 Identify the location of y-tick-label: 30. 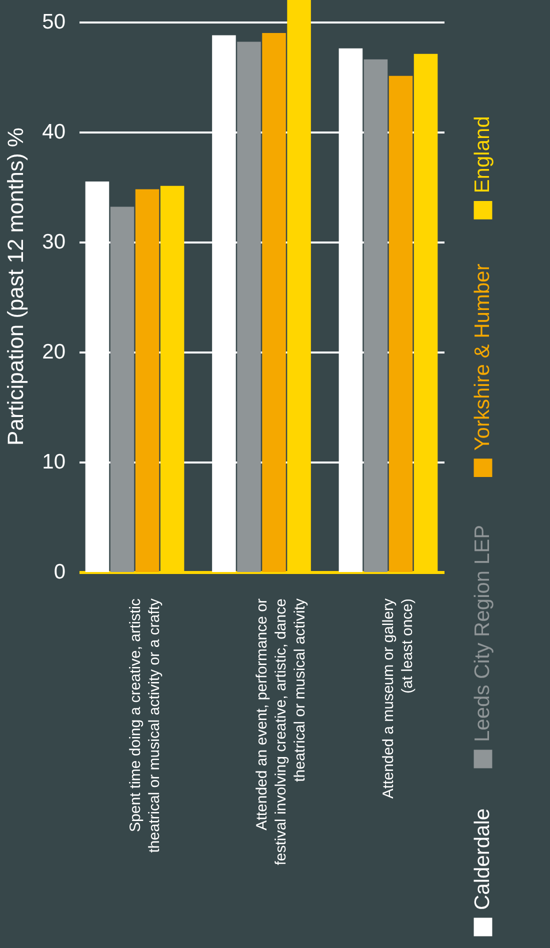
(54, 242).